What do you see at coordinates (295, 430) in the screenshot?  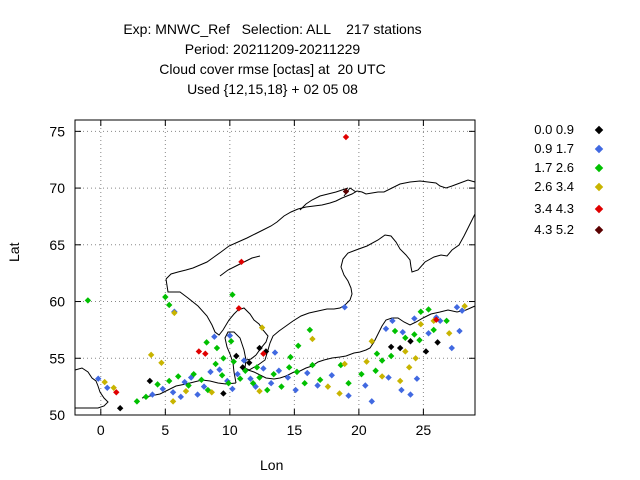 I see `x-tick-label: 15` at bounding box center [295, 430].